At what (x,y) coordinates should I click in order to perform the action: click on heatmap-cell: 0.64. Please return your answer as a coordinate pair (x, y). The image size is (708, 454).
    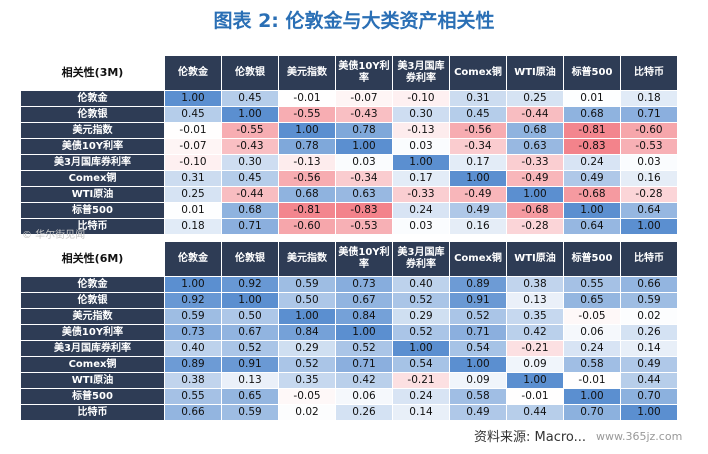
    Looking at the image, I should click on (649, 210).